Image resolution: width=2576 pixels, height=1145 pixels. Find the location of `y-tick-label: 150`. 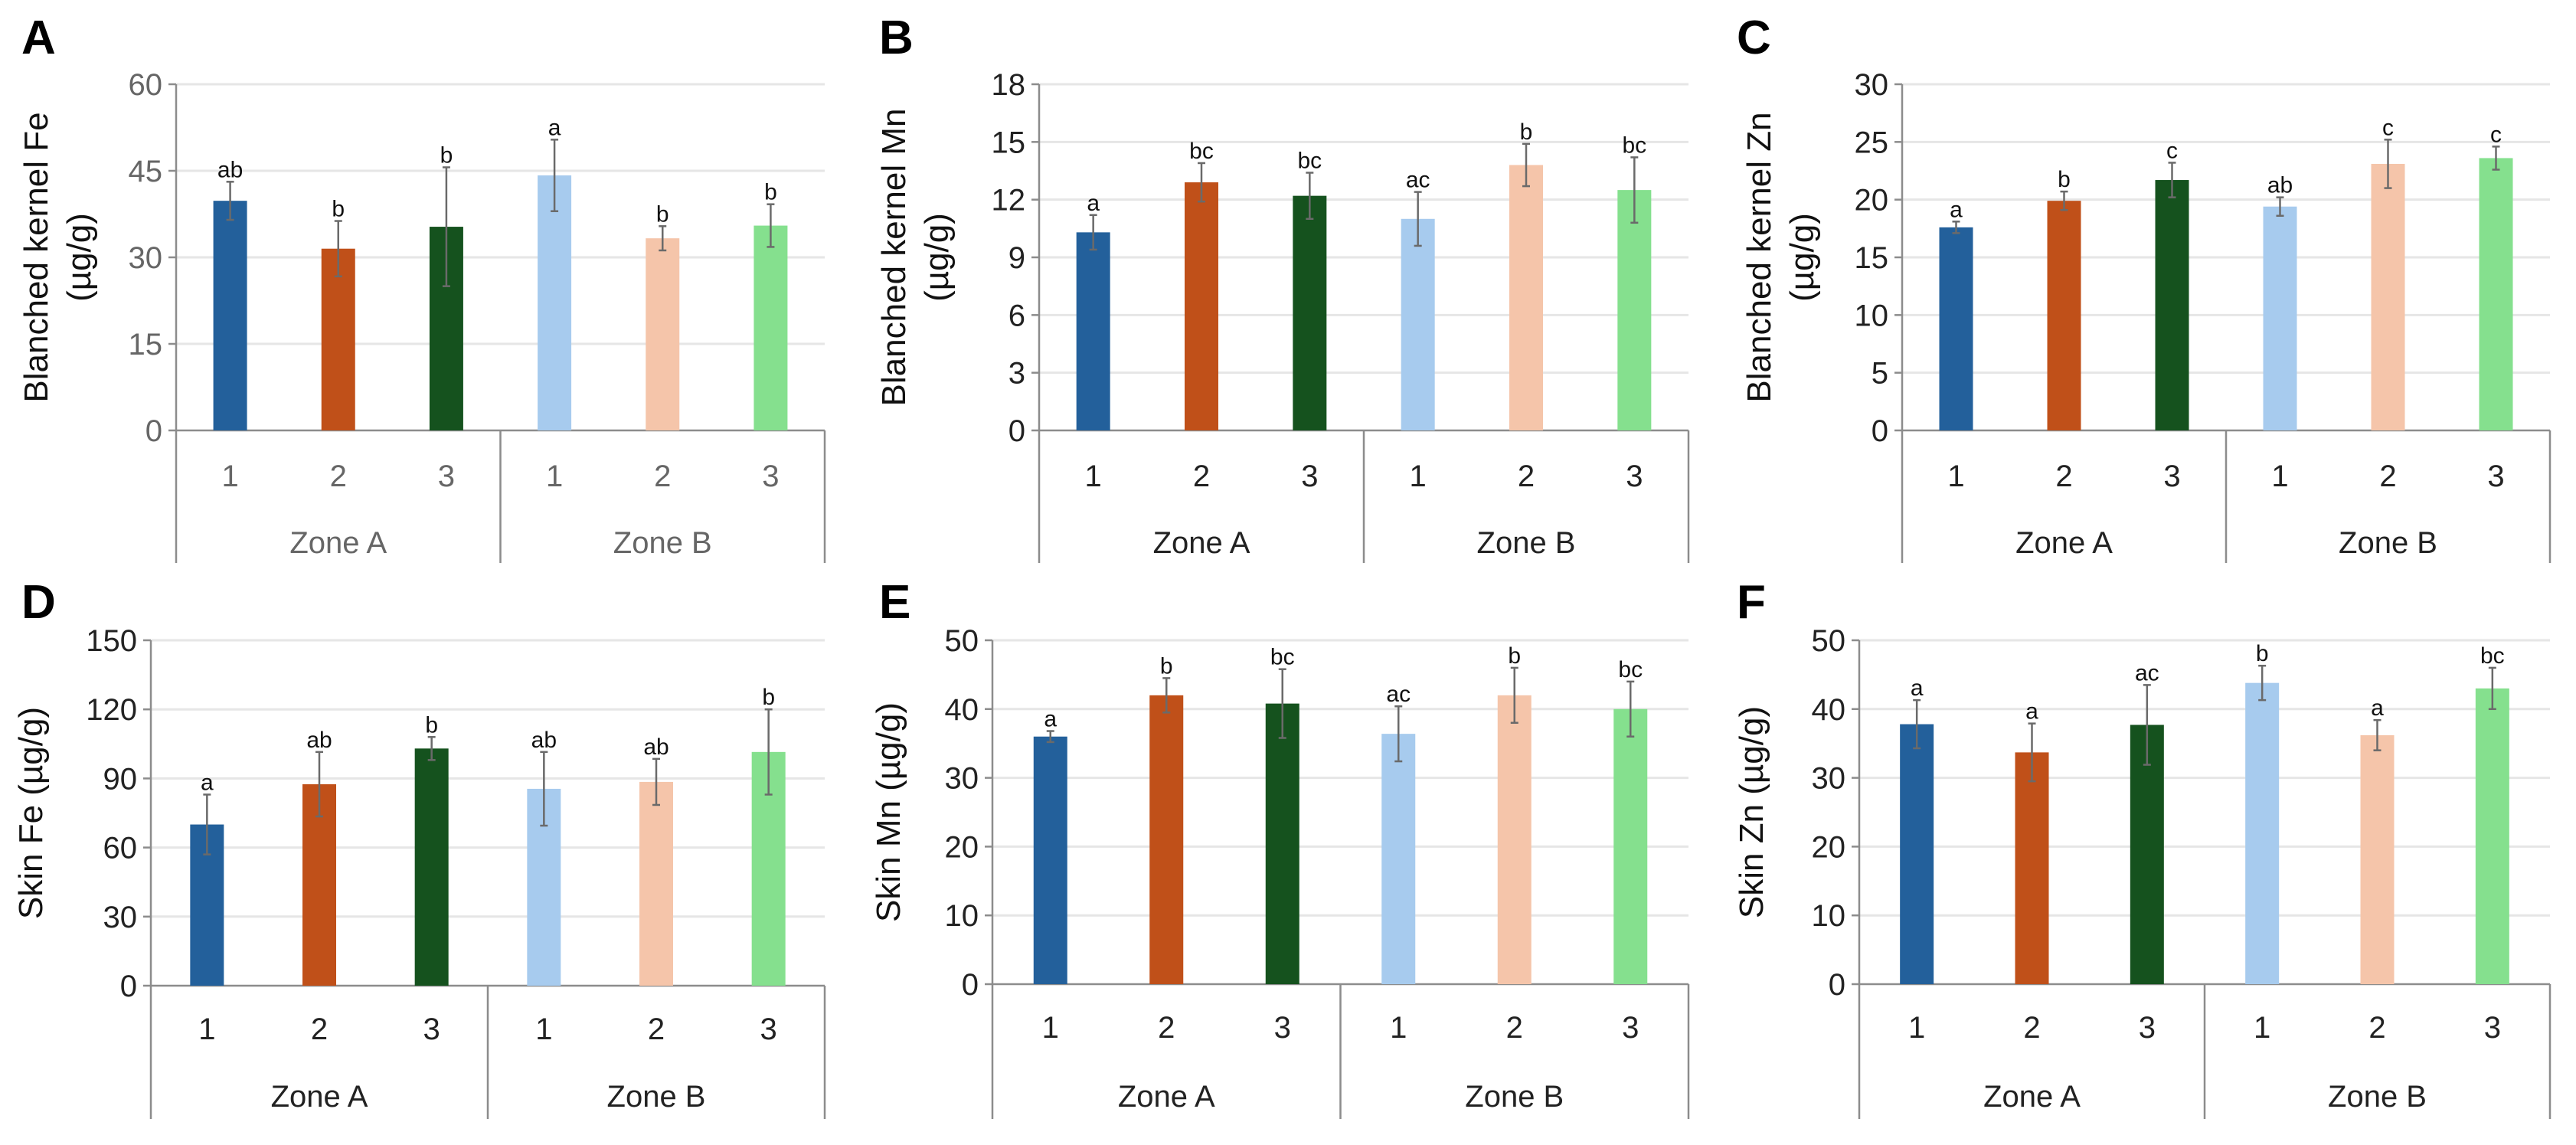

y-tick-label: 150 is located at coordinates (111, 641).